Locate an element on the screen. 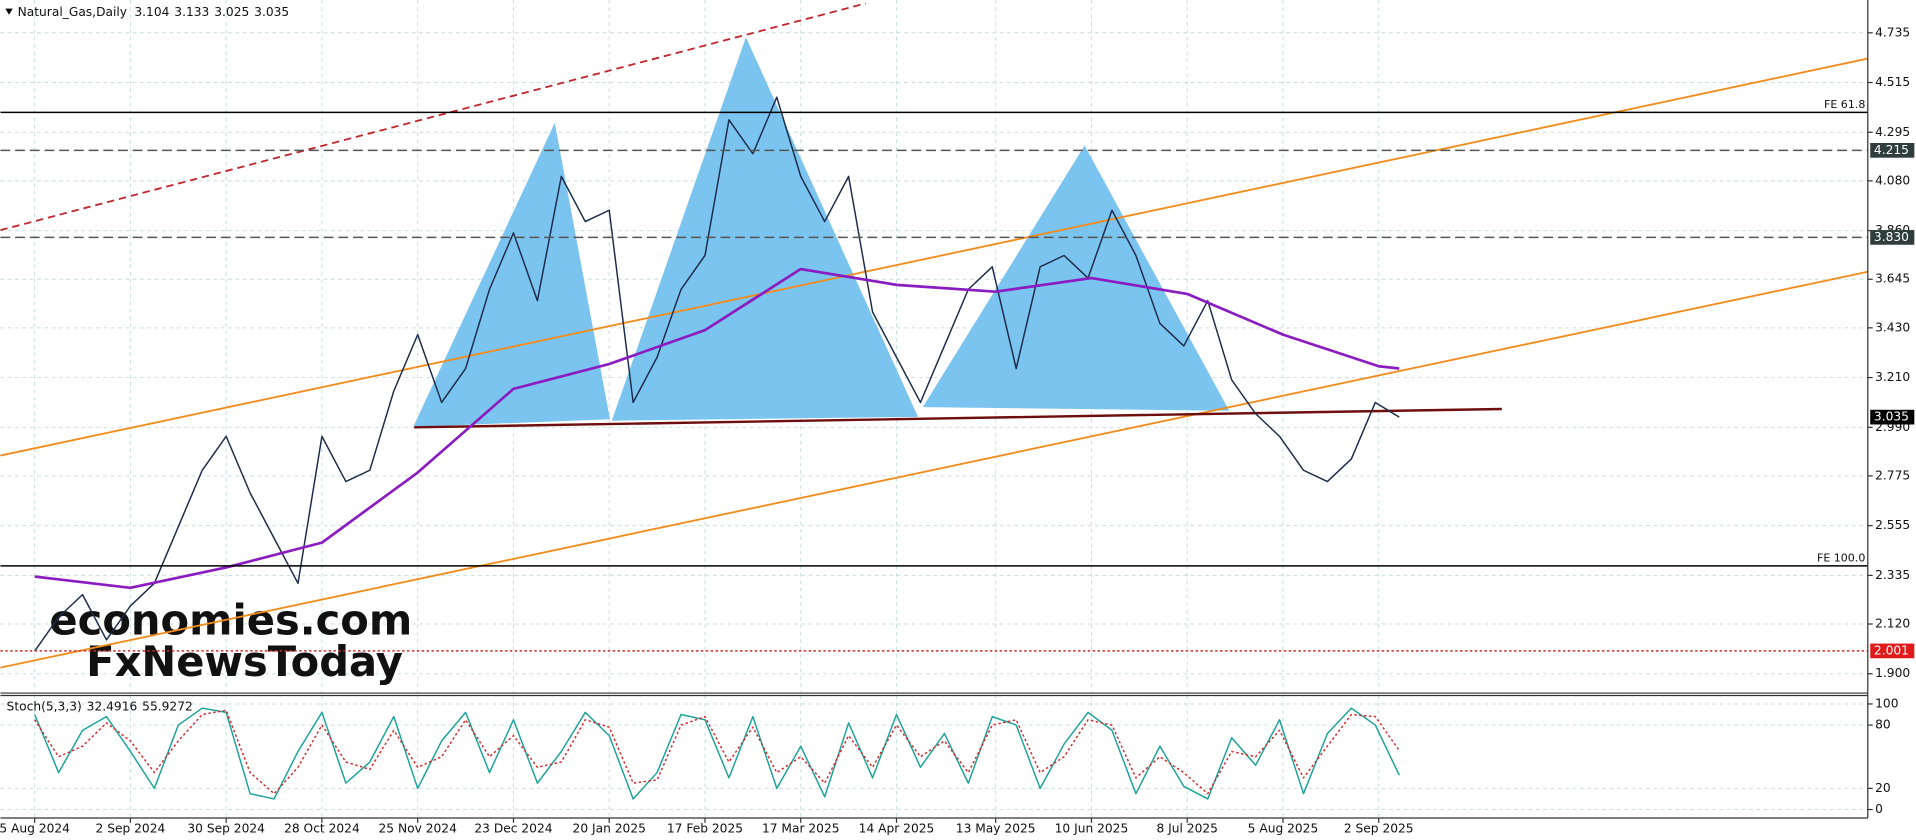 The width and height of the screenshot is (1916, 840). indicator-name: Stoch(5,3,3) is located at coordinates (44, 706).